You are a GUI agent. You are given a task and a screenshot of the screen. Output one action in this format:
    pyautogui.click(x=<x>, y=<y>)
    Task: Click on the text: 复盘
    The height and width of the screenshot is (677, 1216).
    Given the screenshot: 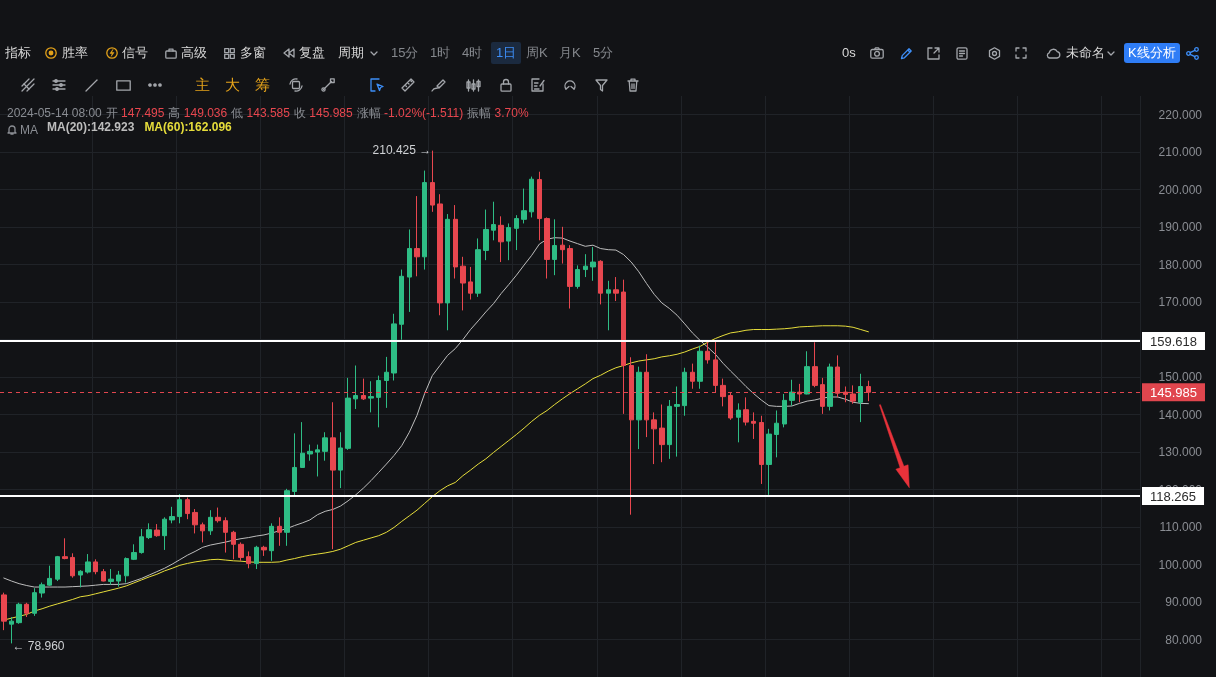 What is the action you would take?
    pyautogui.click(x=312, y=53)
    